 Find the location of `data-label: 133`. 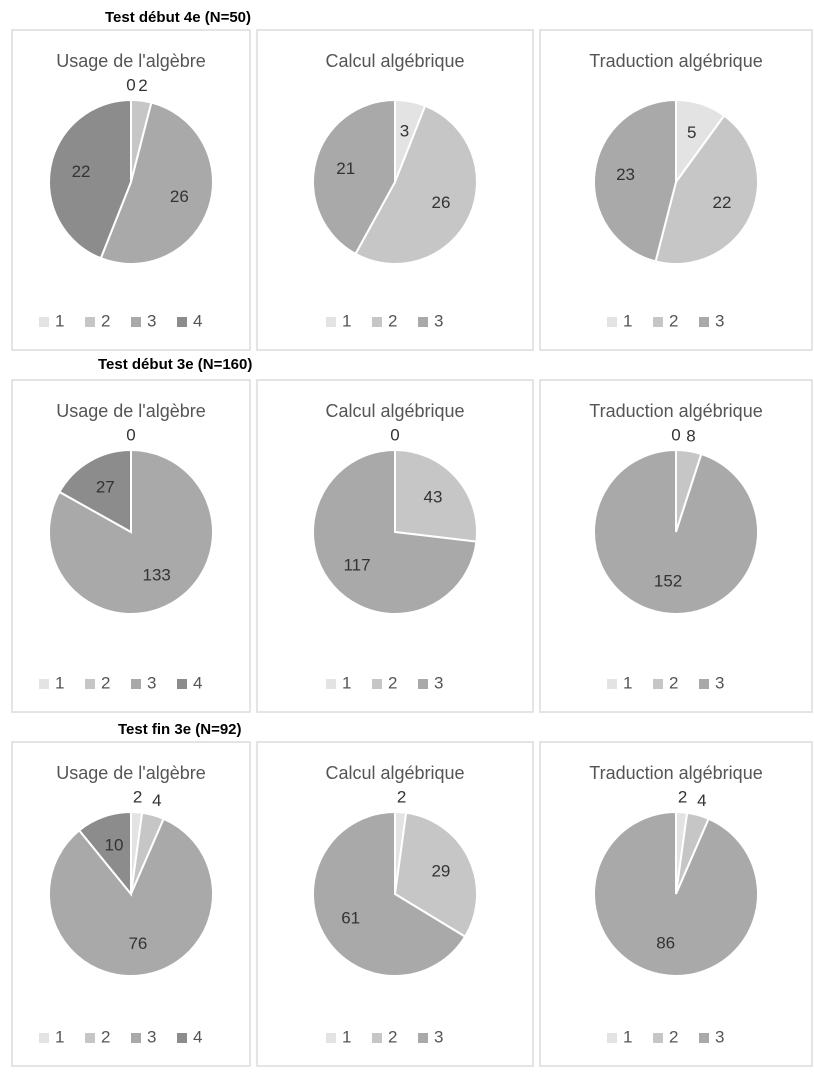

data-label: 133 is located at coordinates (157, 574).